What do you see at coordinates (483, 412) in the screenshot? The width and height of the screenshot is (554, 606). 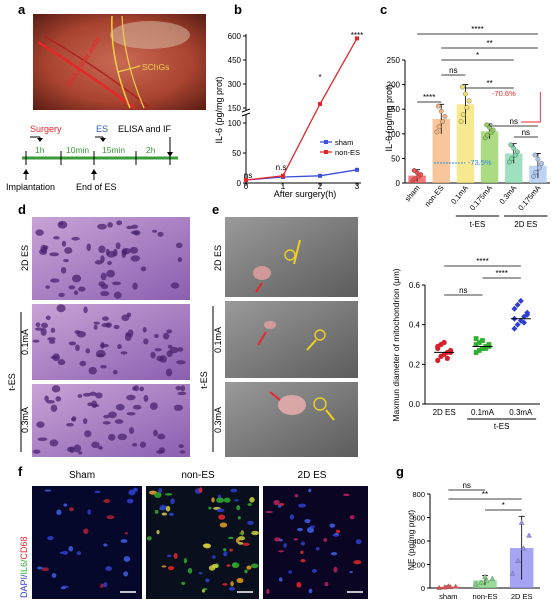 I see `chart-e-xtick-label: 0.1mA` at bounding box center [483, 412].